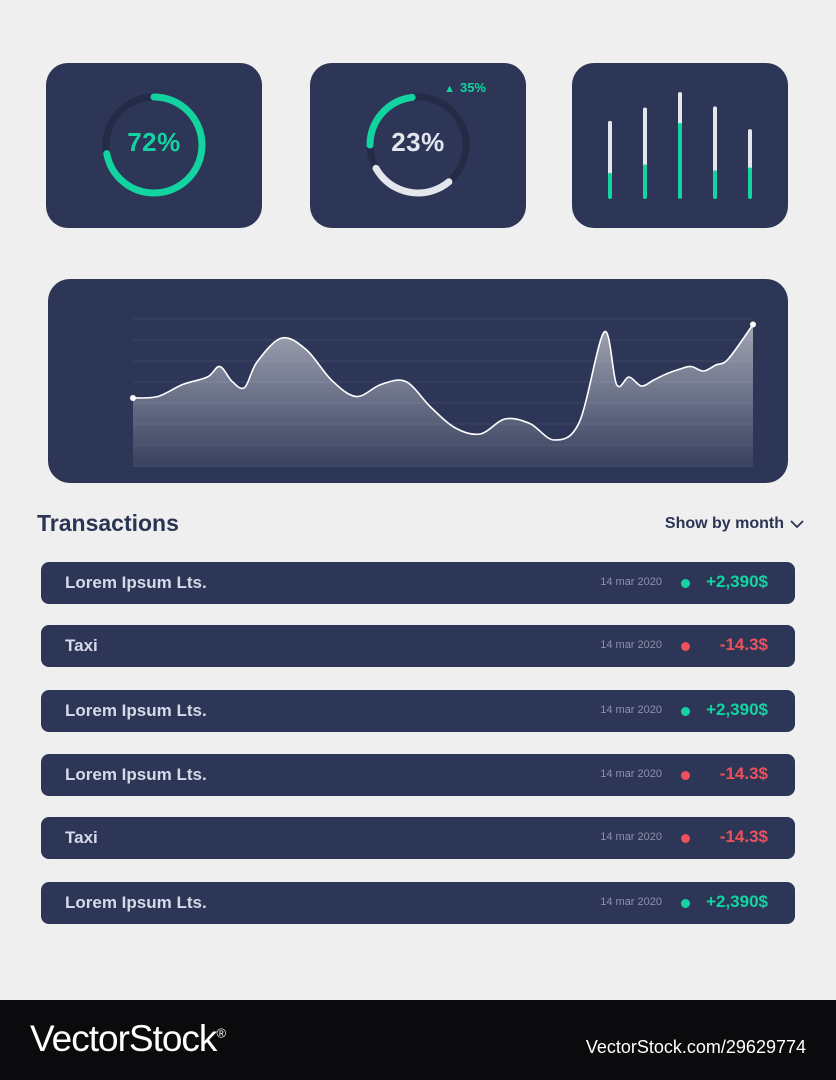 Image resolution: width=836 pixels, height=1080 pixels. Describe the element at coordinates (133, 398) in the screenshot. I see `start-point` at that location.